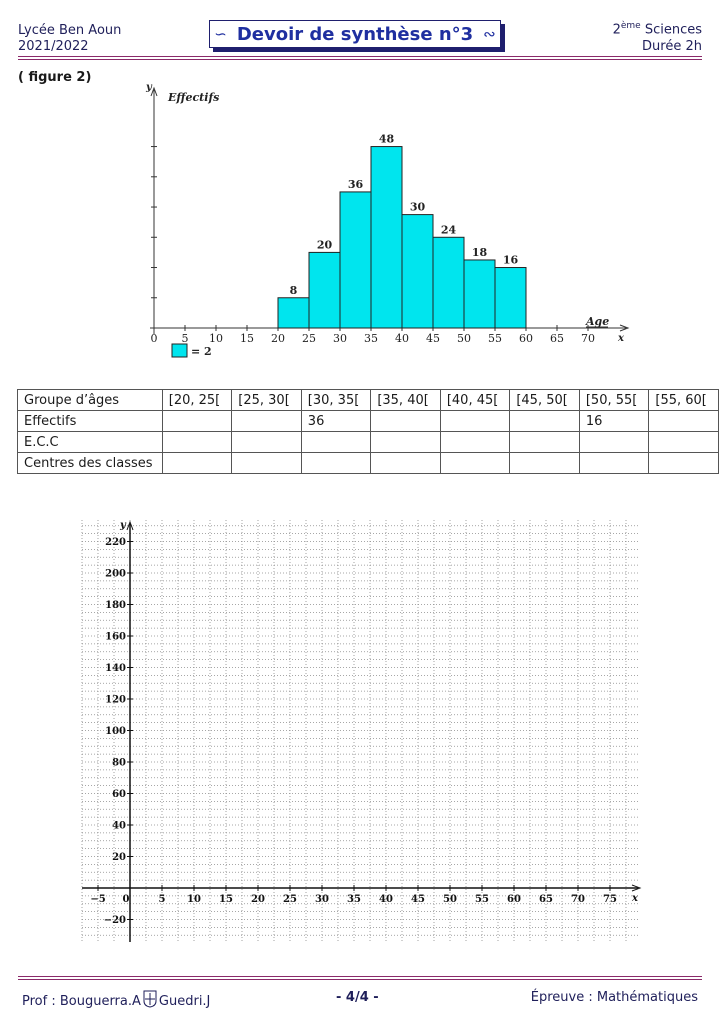 The image size is (720, 1018). I want to click on y-tick-label: 120, so click(115, 700).